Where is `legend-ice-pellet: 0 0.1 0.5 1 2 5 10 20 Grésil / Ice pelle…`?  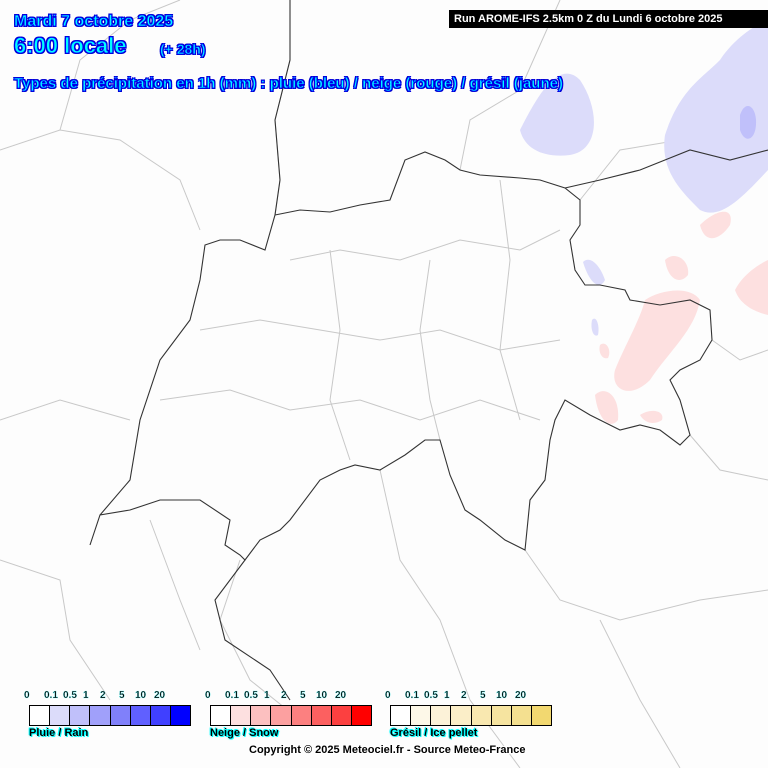 legend-ice-pellet: 0 0.1 0.5 1 2 5 10 20 Grésil / Ice pelle… is located at coordinates (468, 714).